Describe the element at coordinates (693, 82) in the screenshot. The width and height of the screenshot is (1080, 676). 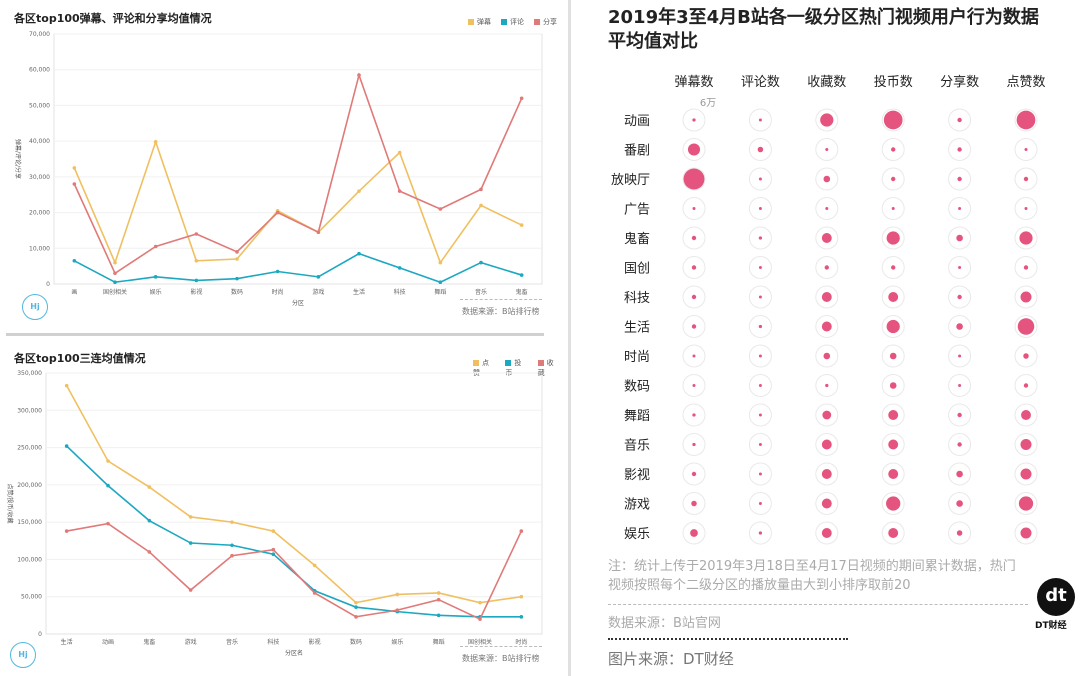
I see `column-header: 弹幕数` at that location.